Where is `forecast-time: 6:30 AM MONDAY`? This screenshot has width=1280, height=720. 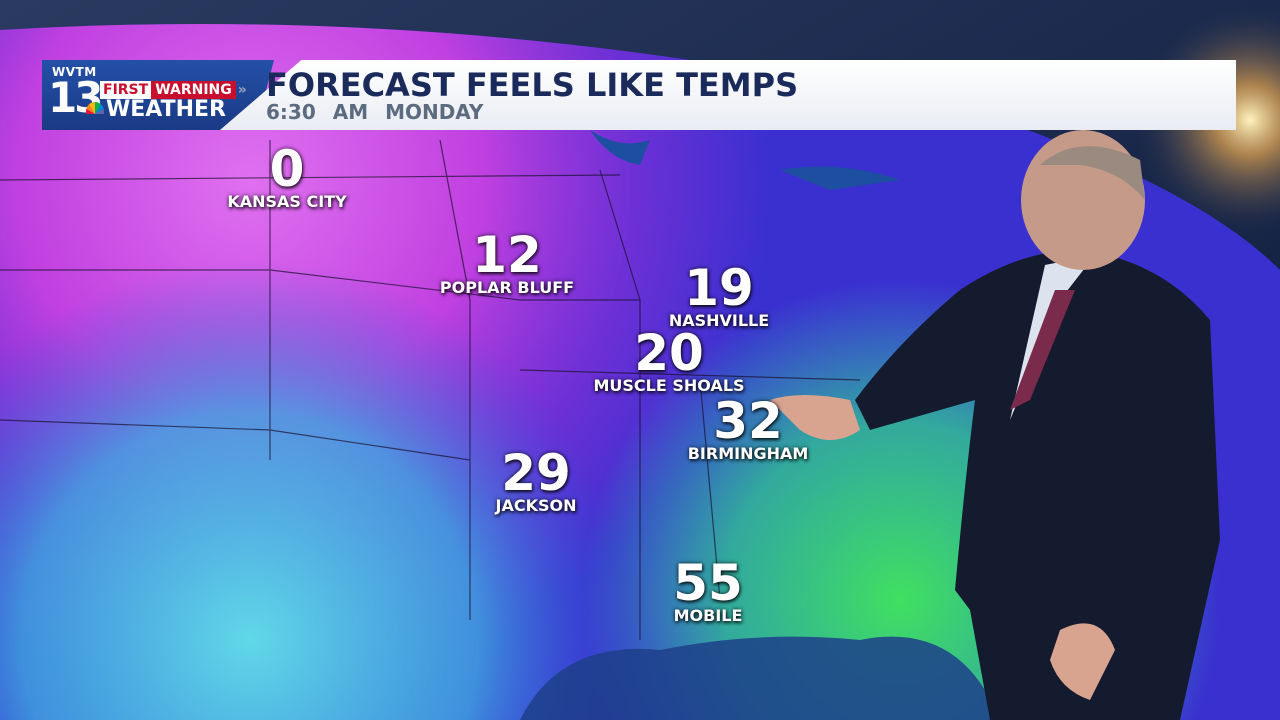
forecast-time: 6:30 AM MONDAY is located at coordinates (374, 112).